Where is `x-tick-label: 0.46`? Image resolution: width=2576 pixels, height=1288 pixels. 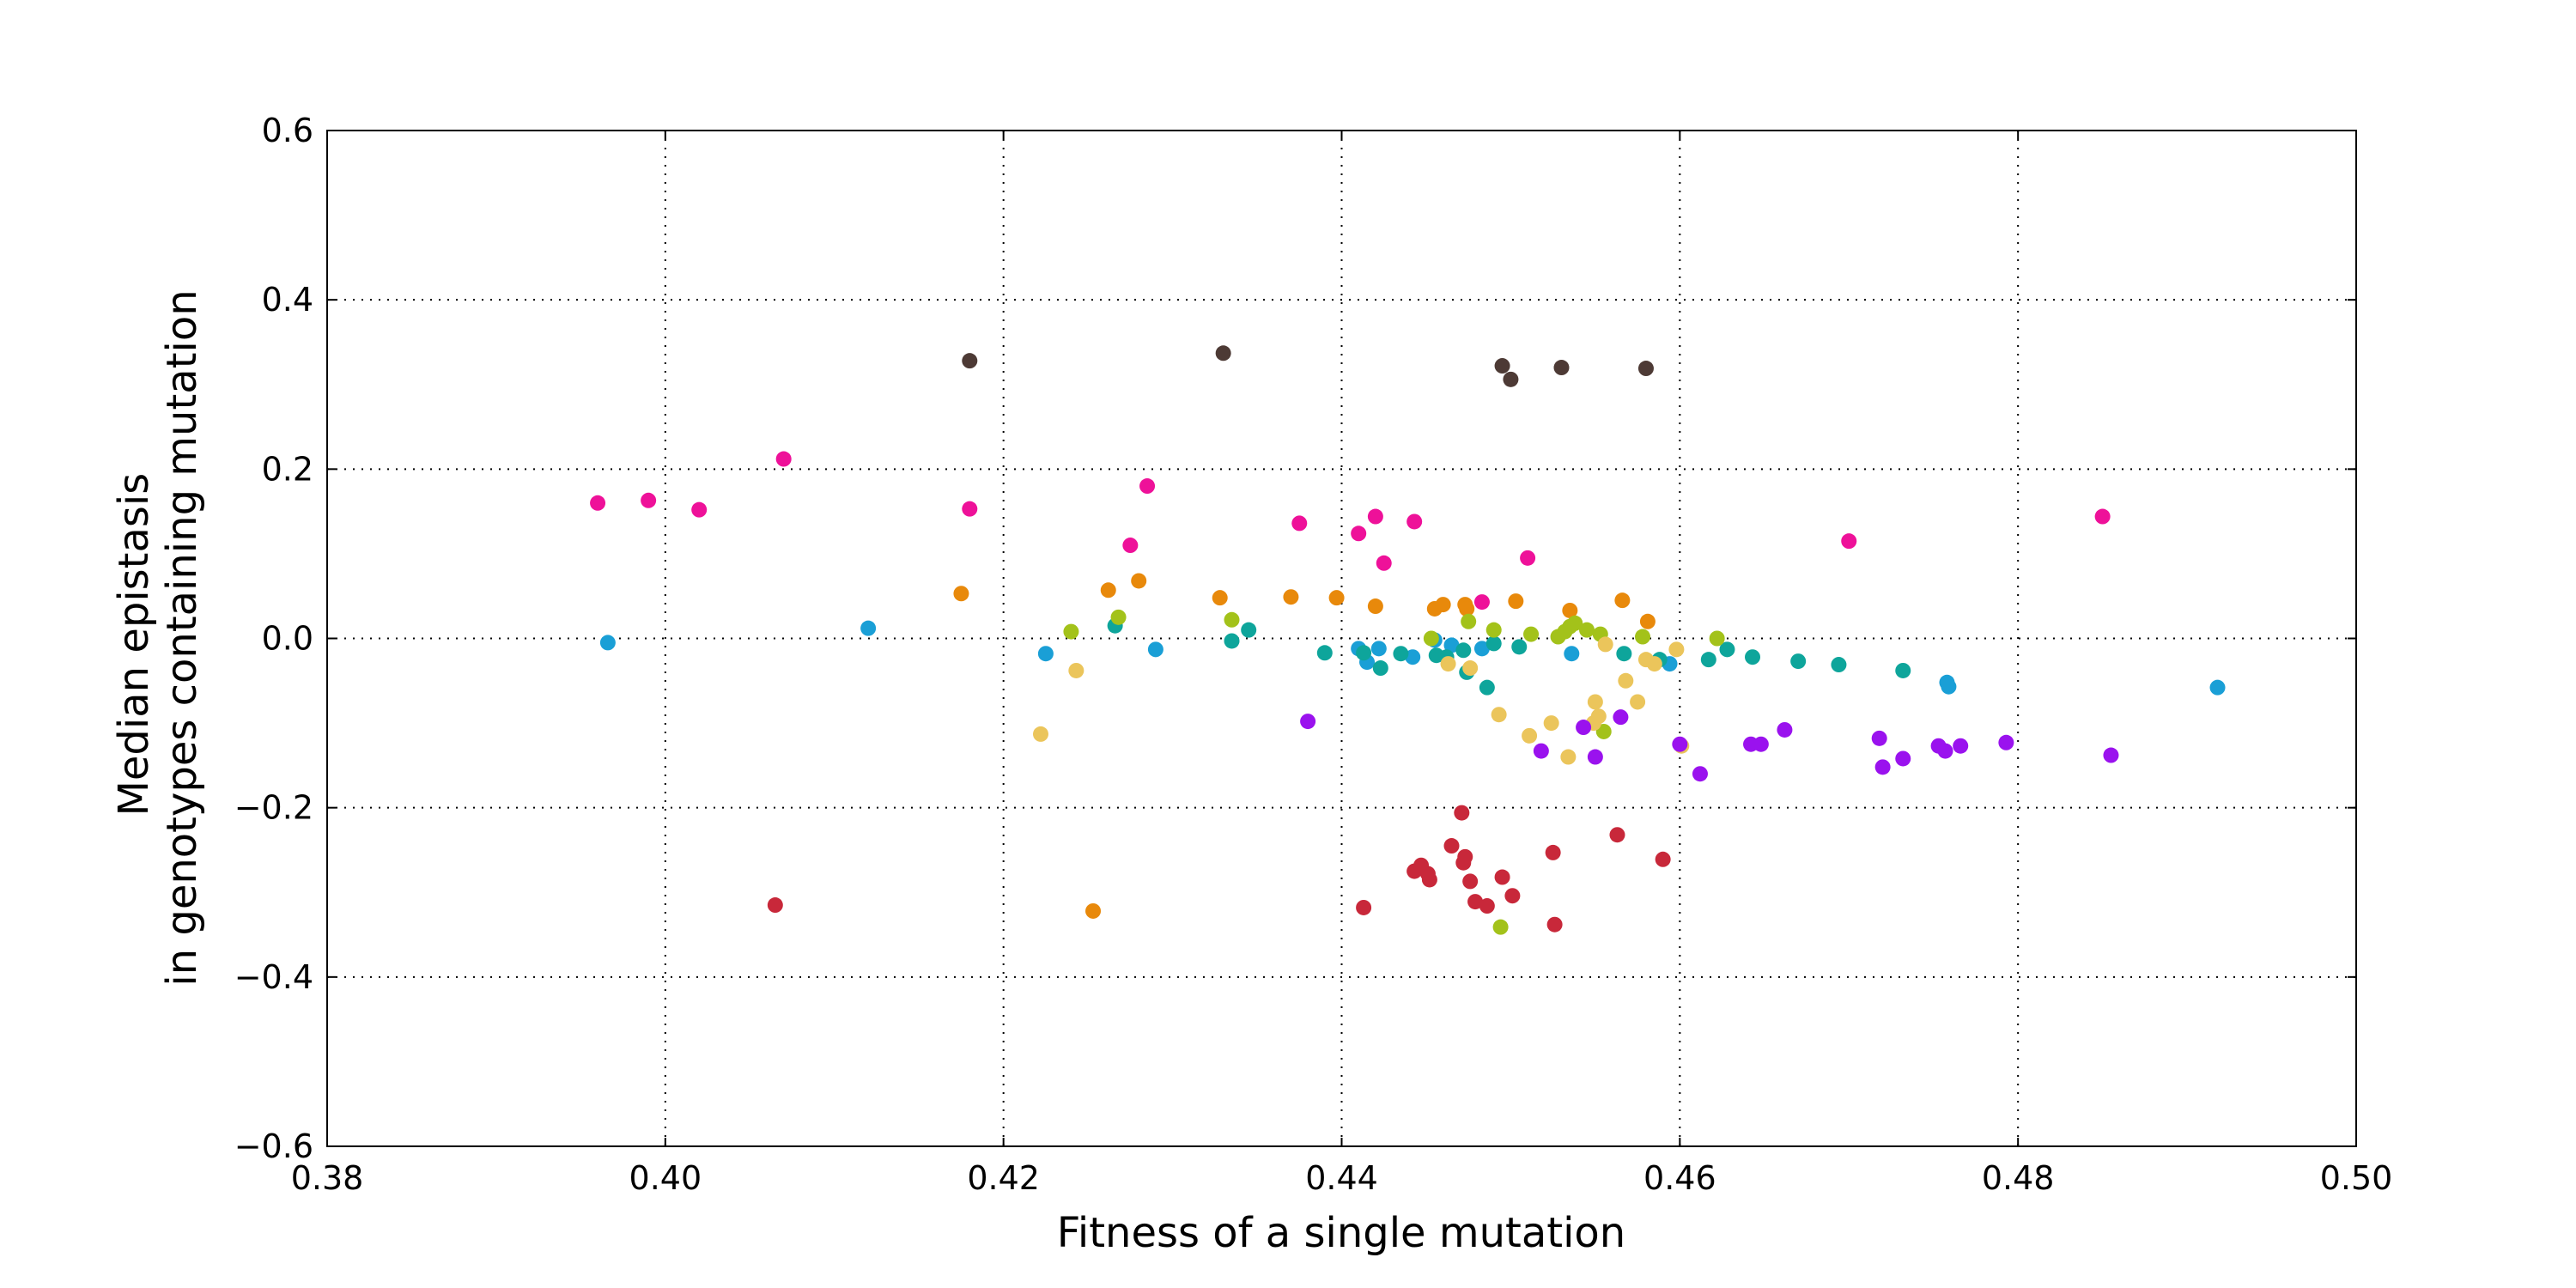 x-tick-label: 0.46 is located at coordinates (1679, 1178).